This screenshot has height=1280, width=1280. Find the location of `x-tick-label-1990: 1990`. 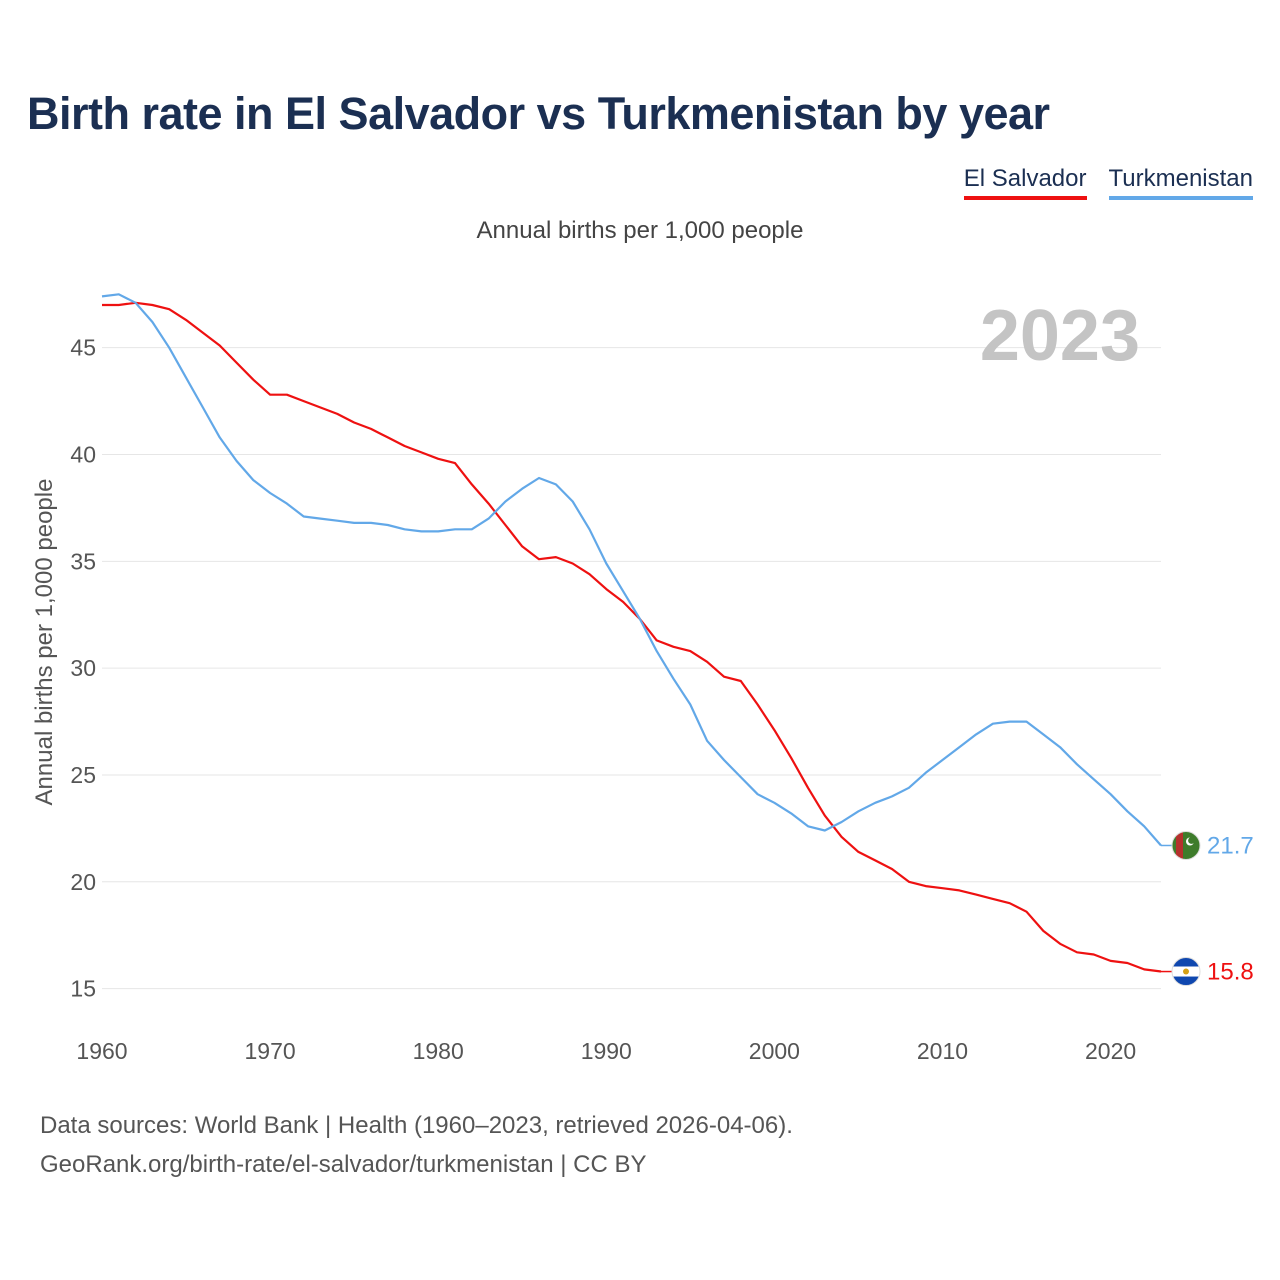

x-tick-label-1990: 1990 is located at coordinates (606, 1051).